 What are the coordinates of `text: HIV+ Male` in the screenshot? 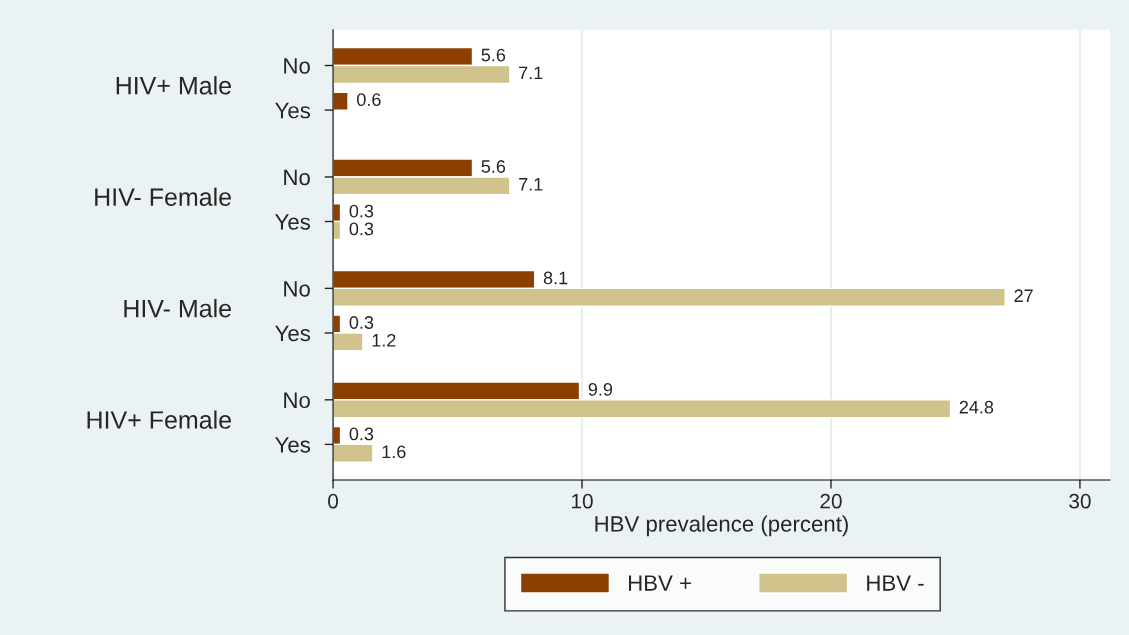 It's located at (173, 85).